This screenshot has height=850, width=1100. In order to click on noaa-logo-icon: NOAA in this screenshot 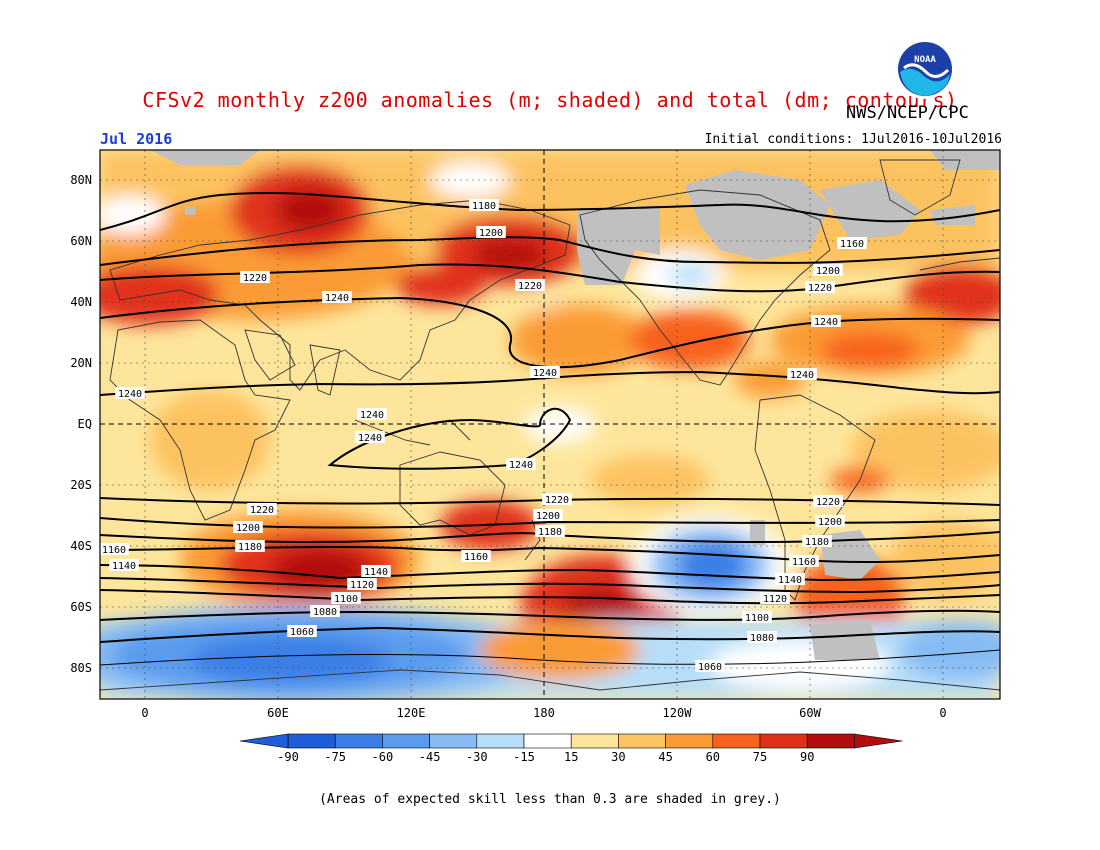, I will do `click(925, 69)`.